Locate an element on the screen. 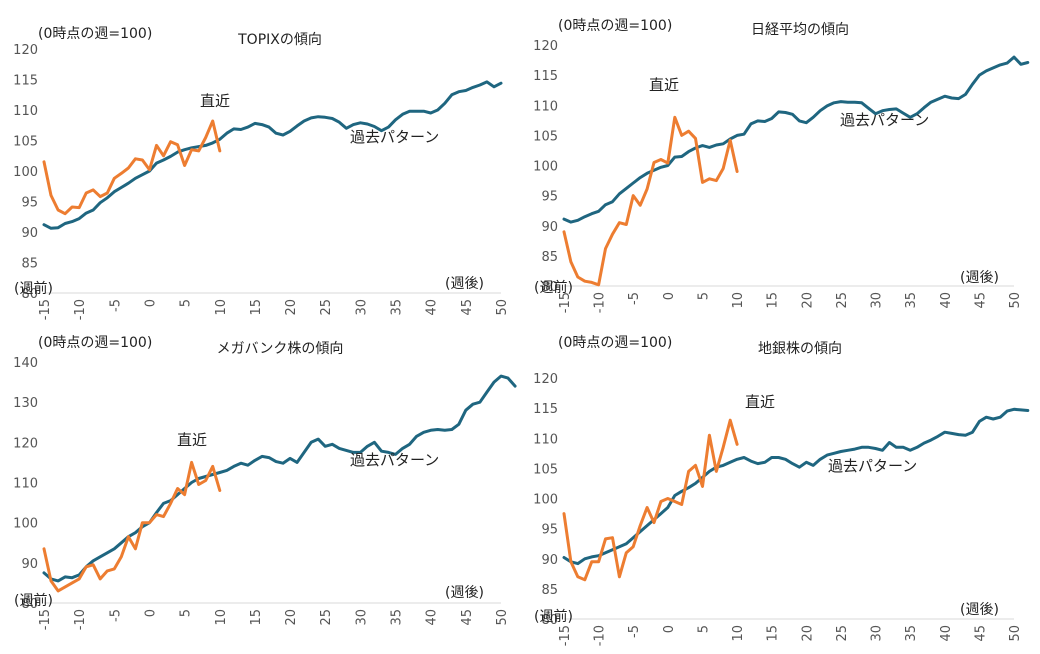 The width and height of the screenshot is (1040, 654). x-tick-label: 25 is located at coordinates (842, 300).